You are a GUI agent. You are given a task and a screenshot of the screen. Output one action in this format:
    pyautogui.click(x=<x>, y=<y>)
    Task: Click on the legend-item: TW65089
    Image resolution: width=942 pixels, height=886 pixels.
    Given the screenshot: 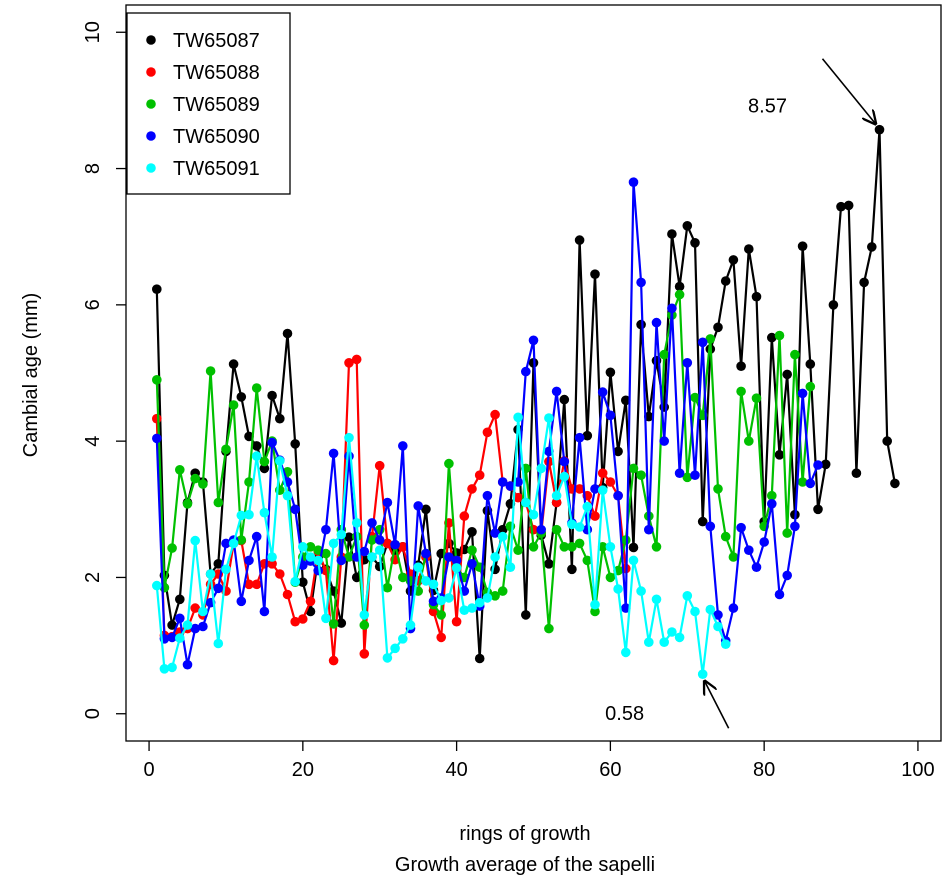 What is the action you would take?
    pyautogui.click(x=203, y=105)
    